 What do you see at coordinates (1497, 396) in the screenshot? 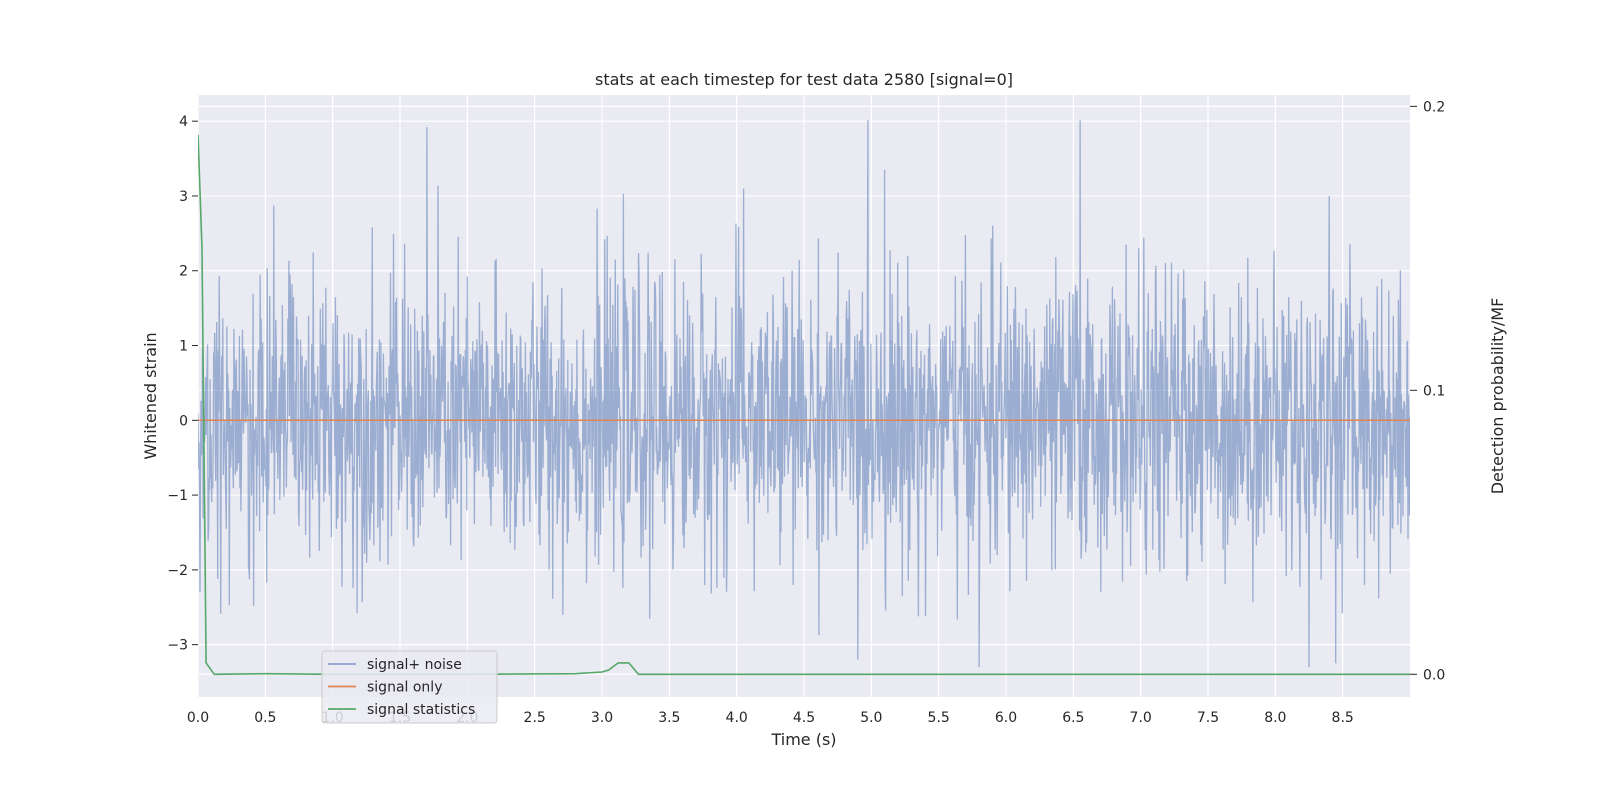
I see `y2-axis-label: Detection probability/MF` at bounding box center [1497, 396].